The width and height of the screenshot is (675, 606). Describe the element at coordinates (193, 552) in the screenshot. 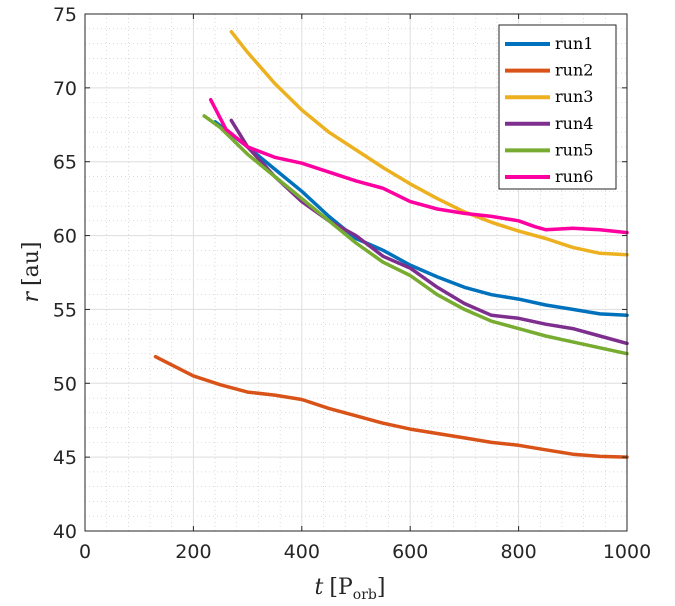

I see `x-tick-label: 200` at that location.